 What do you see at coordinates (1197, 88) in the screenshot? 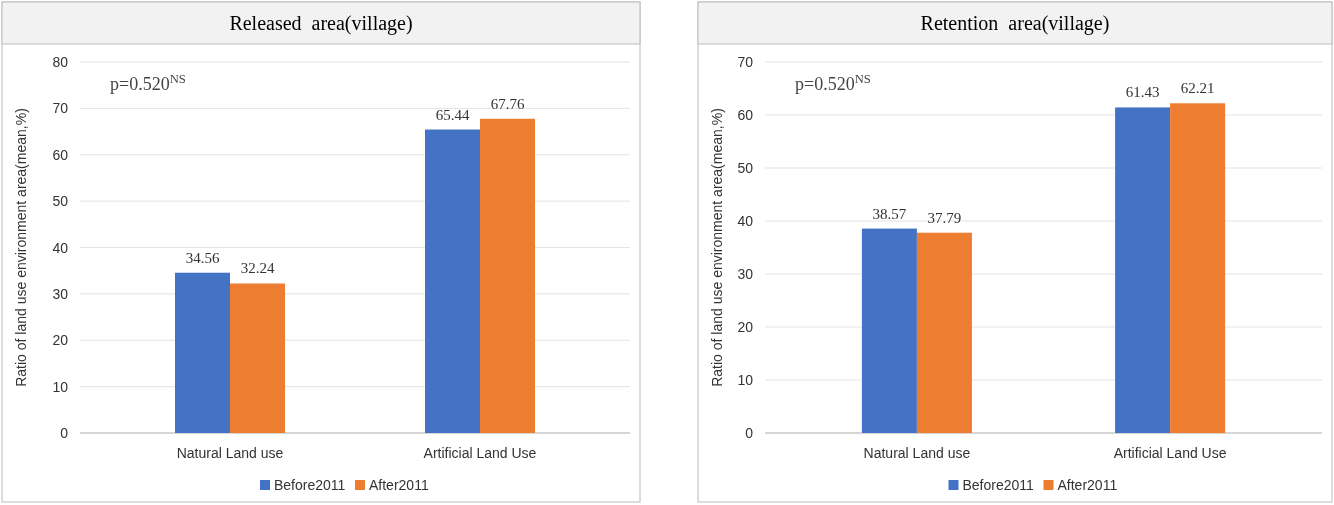
I see `data-label: 62.21` at bounding box center [1197, 88].